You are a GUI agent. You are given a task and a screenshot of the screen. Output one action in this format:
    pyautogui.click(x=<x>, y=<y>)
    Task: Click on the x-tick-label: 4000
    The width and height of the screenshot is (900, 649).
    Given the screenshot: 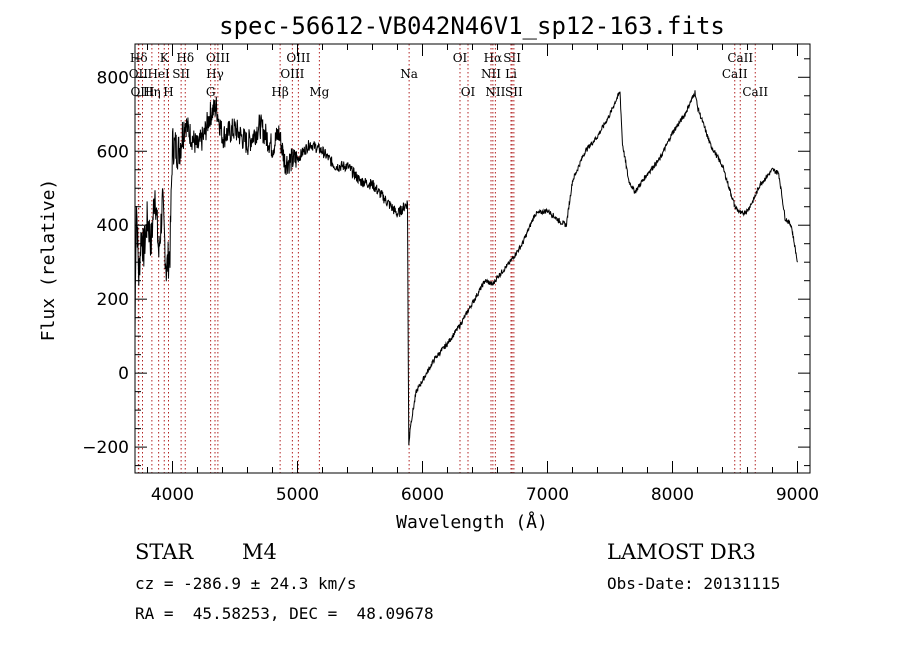 What is the action you would take?
    pyautogui.click(x=172, y=495)
    